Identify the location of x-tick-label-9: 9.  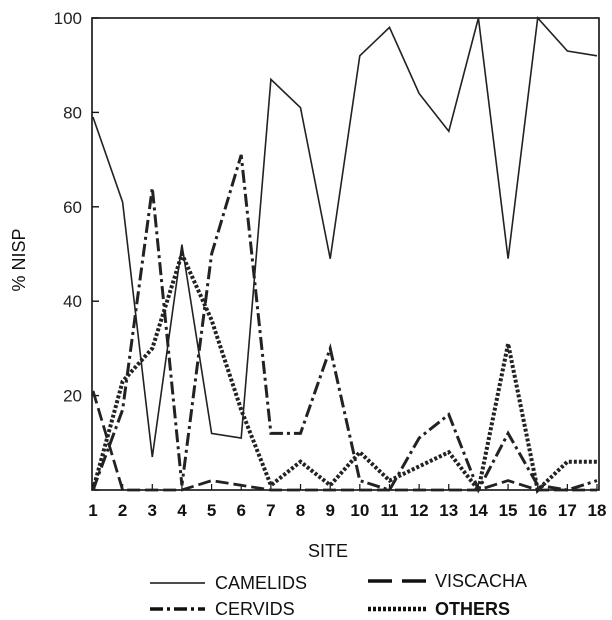
(329, 510).